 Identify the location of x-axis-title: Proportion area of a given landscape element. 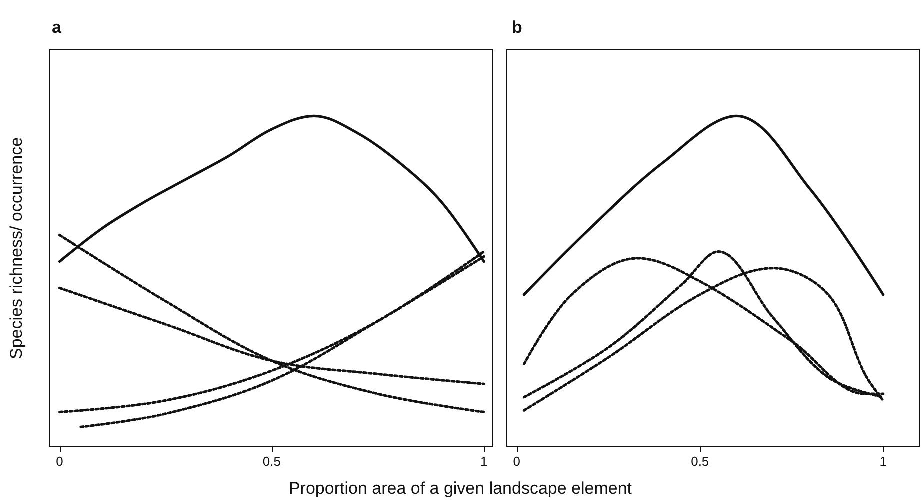
(461, 489).